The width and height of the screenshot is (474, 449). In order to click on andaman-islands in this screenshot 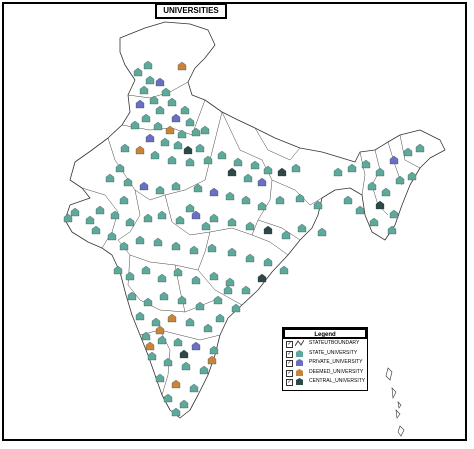, I will do `click(395, 402)`.